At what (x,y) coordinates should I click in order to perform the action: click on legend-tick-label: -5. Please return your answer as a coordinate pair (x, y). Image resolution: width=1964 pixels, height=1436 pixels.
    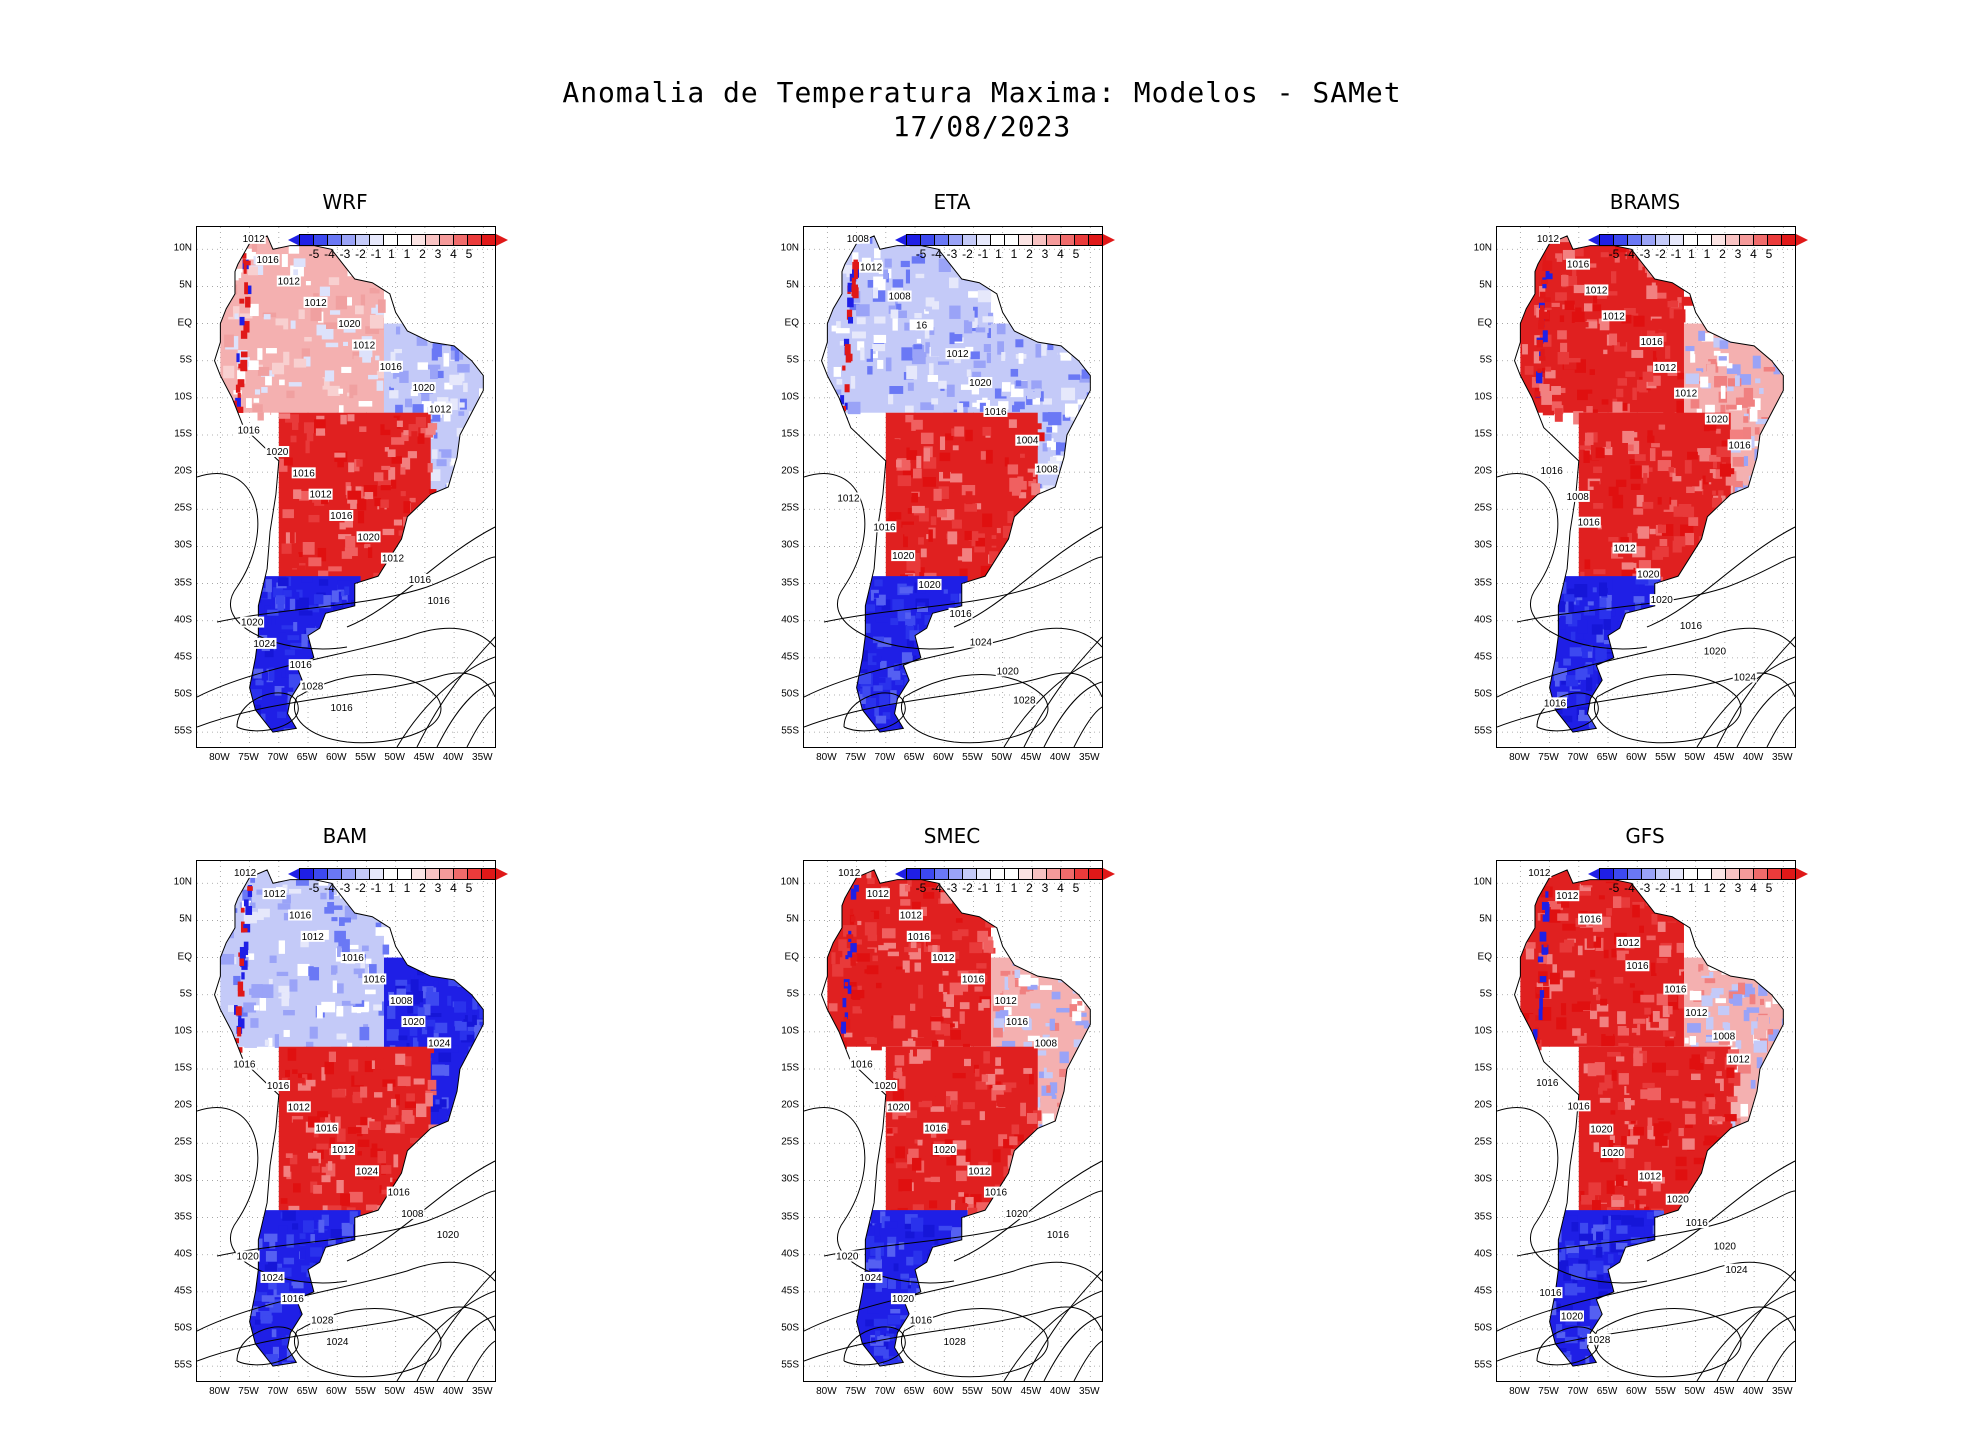
    Looking at the image, I should click on (314, 254).